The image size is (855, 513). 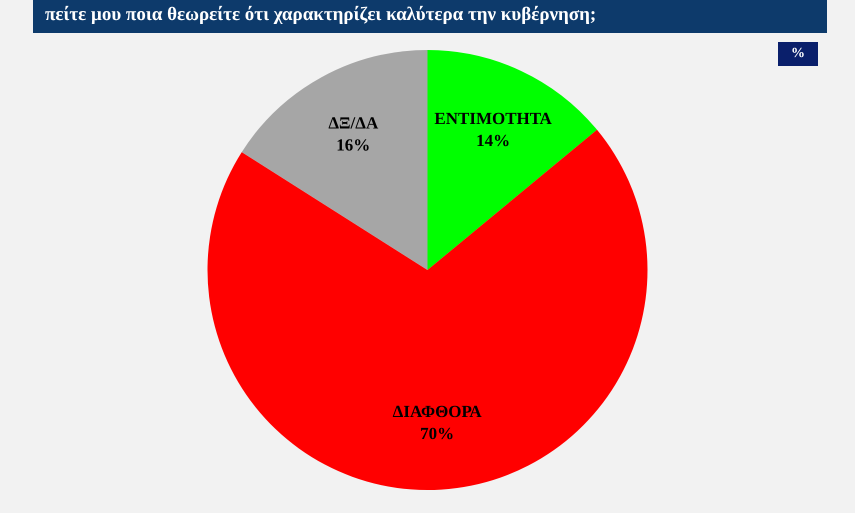 What do you see at coordinates (437, 434) in the screenshot?
I see `data-label: 70%` at bounding box center [437, 434].